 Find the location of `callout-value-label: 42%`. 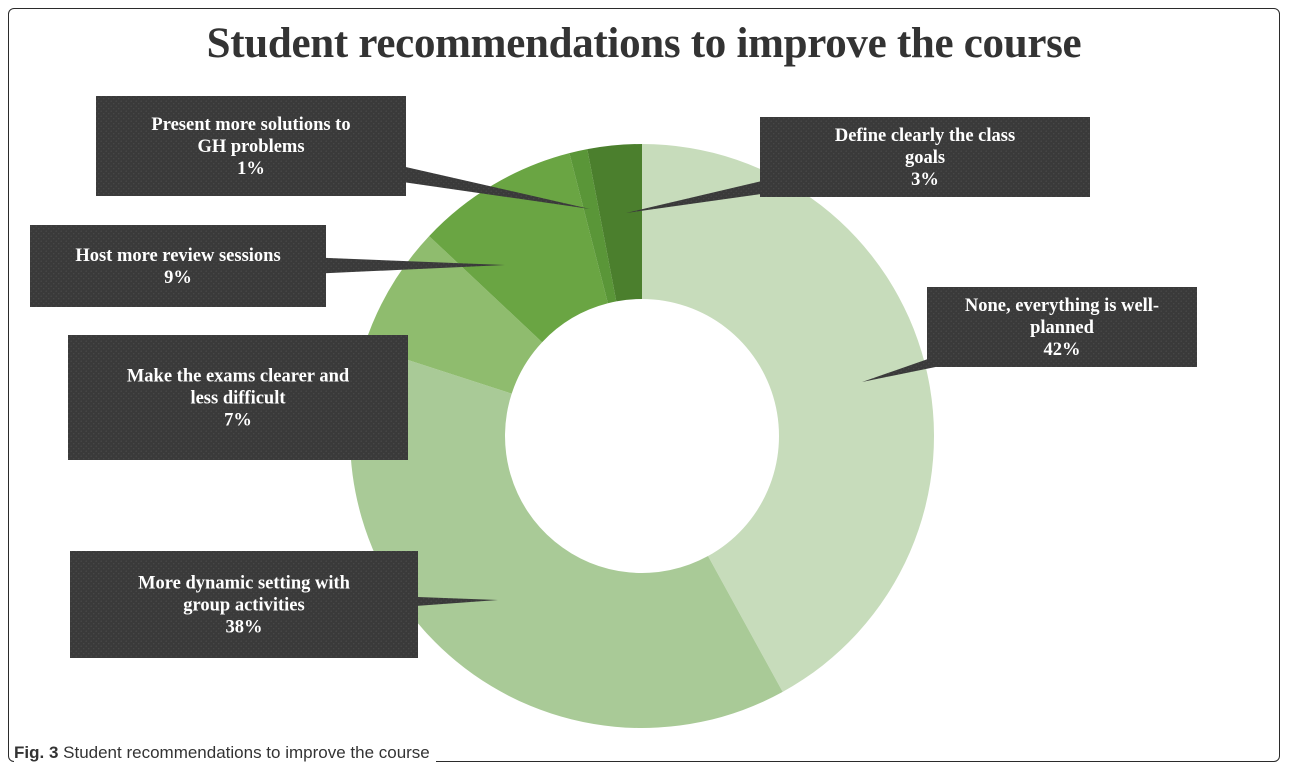

callout-value-label: 42% is located at coordinates (1062, 350).